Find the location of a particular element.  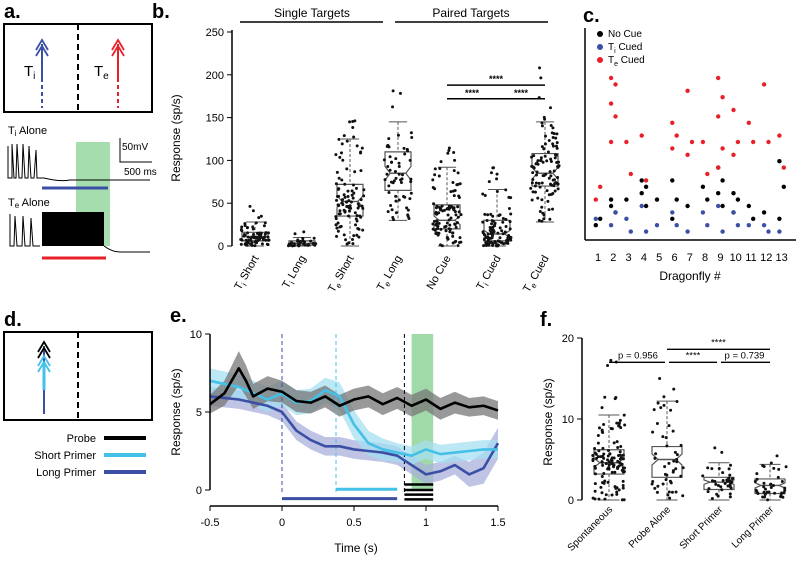

b-xlabel-0-rest: Short is located at coordinates (249, 269).